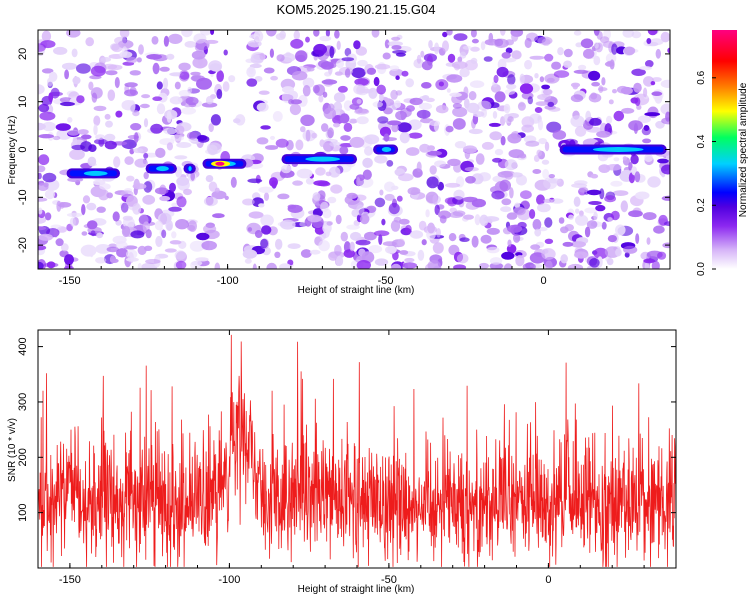 The height and width of the screenshot is (605, 750). What do you see at coordinates (12, 150) in the screenshot?
I see `spectrogram-y-axis-label: Frequency (Hz)` at bounding box center [12, 150].